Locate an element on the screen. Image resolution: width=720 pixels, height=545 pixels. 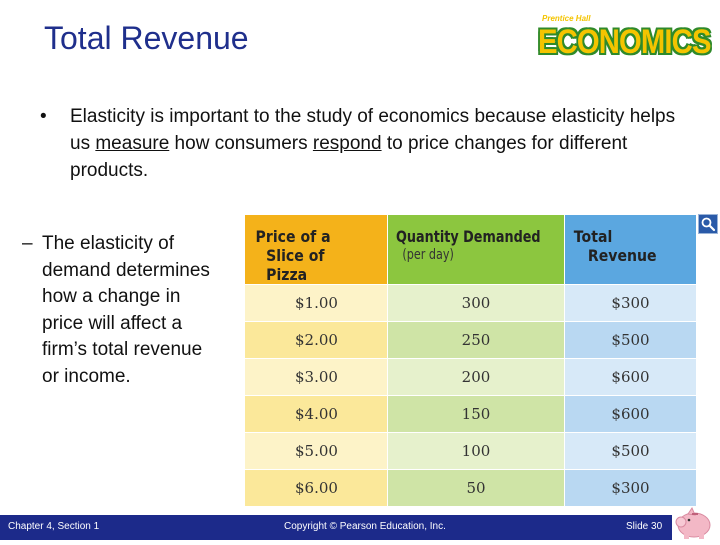
price-header-line1: Price of a is located at coordinates (293, 236).